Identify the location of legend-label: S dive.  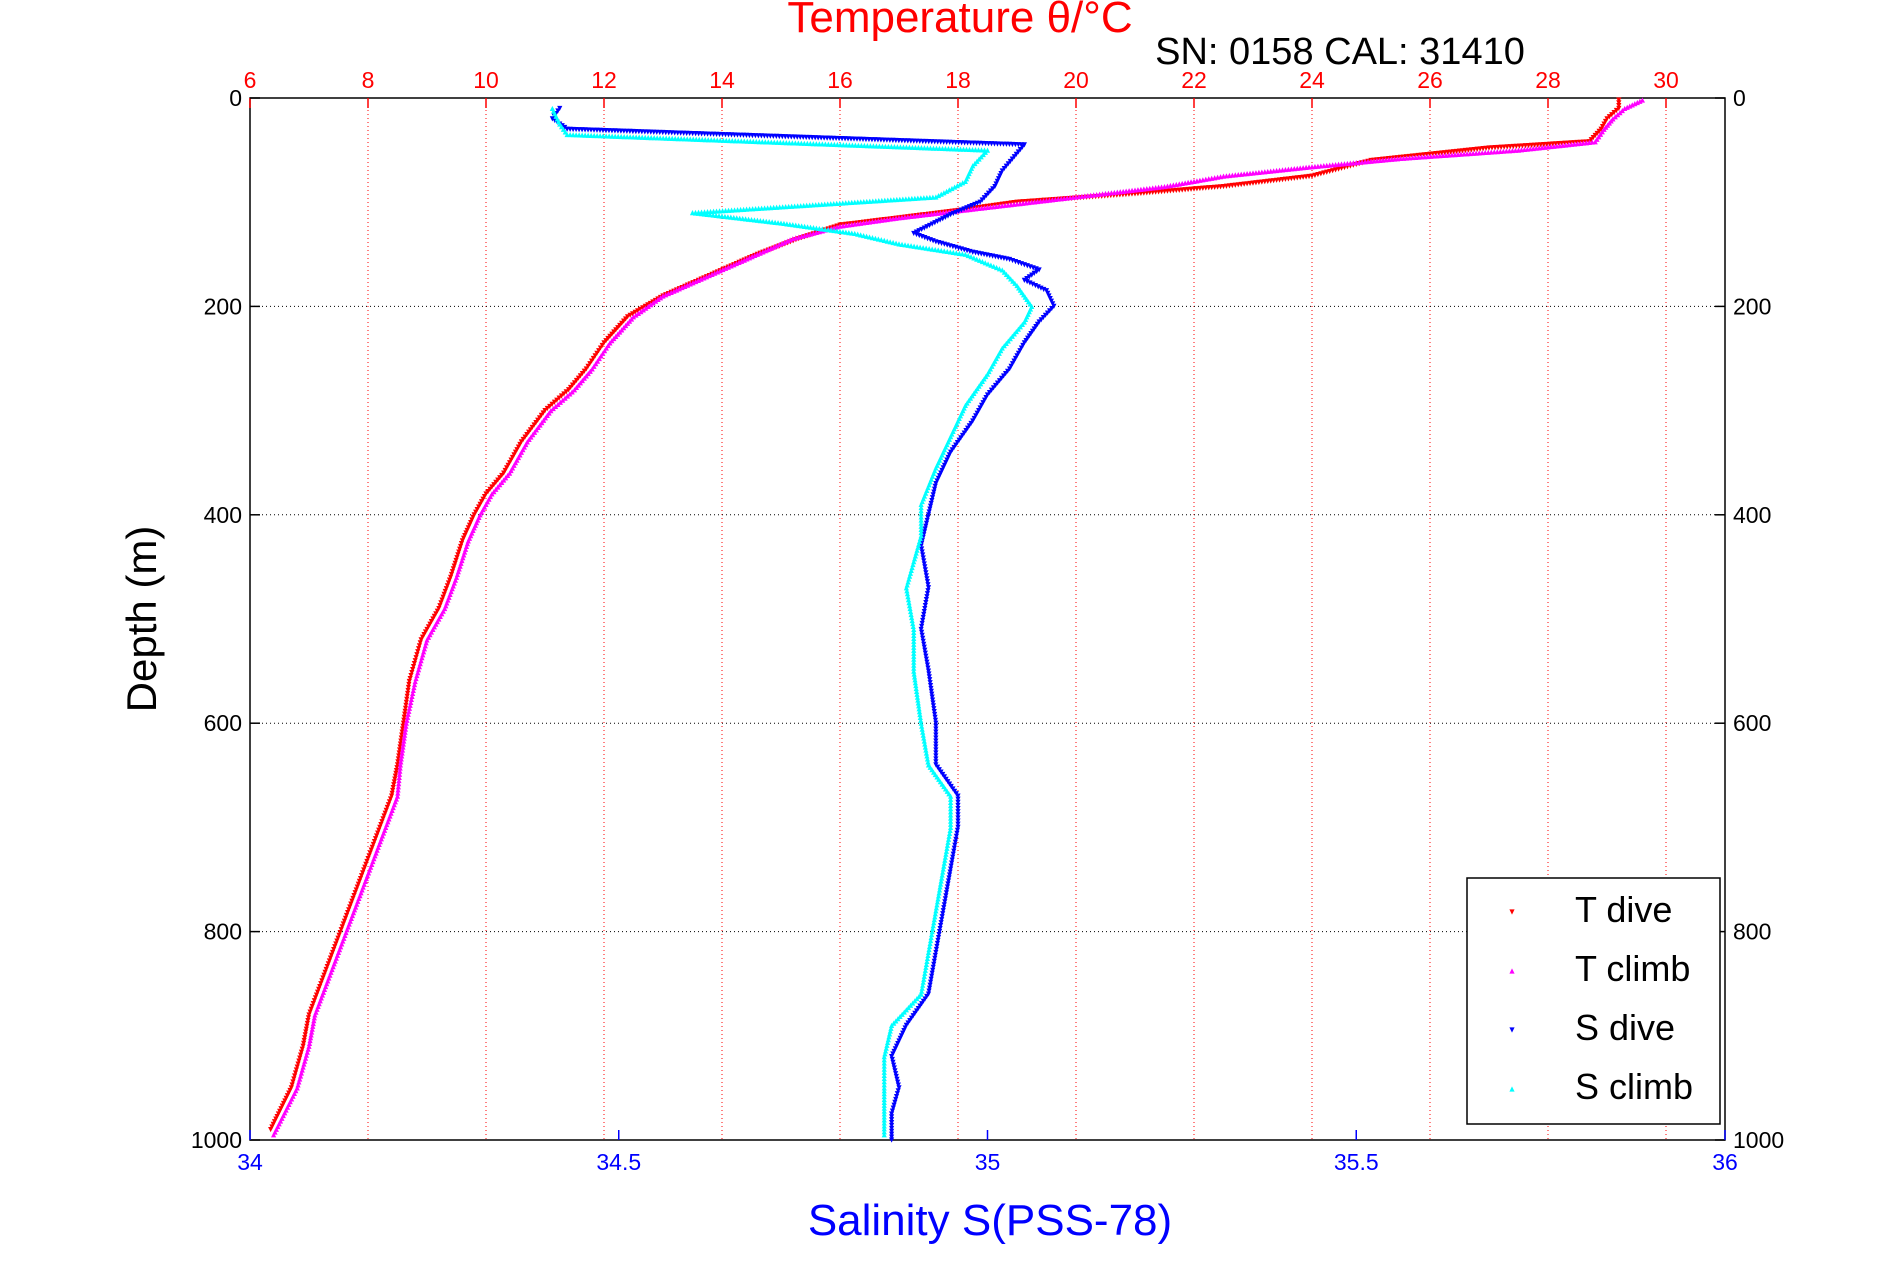
(1625, 1027).